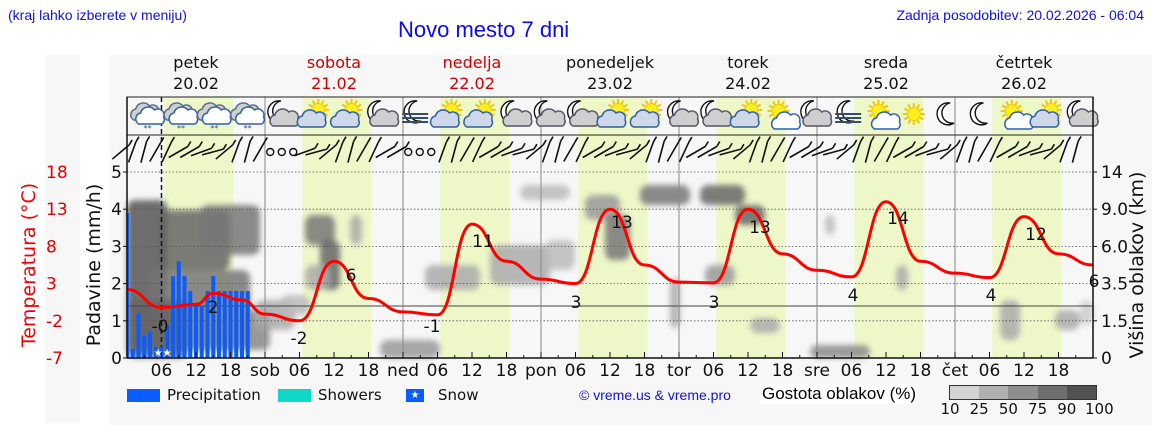 The width and height of the screenshot is (1152, 443). I want to click on svg-text: čet, so click(955, 371).